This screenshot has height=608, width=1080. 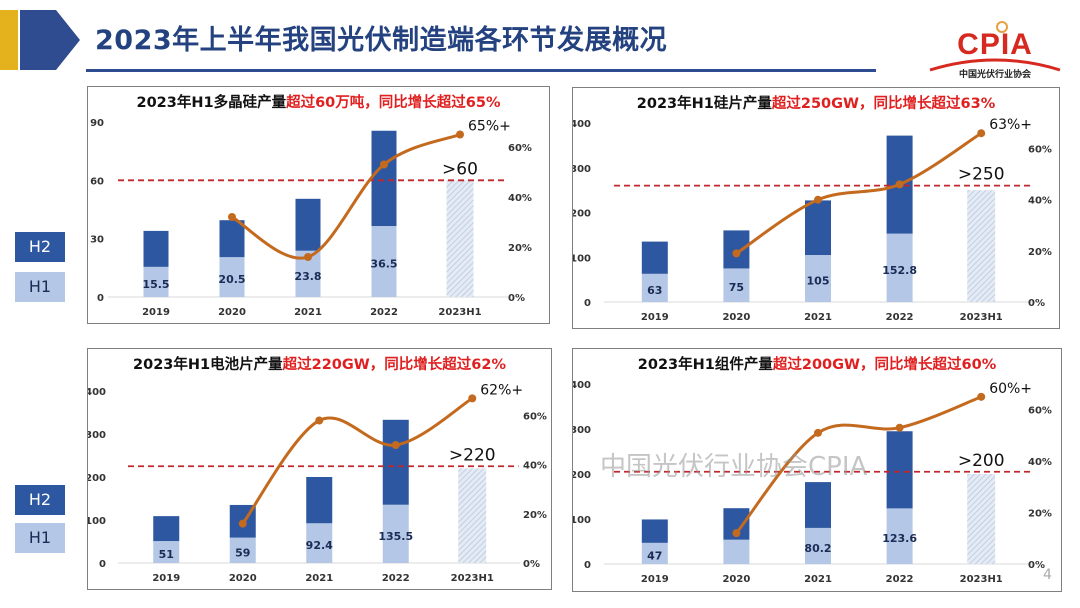 I want to click on title-underline, so click(x=481, y=70).